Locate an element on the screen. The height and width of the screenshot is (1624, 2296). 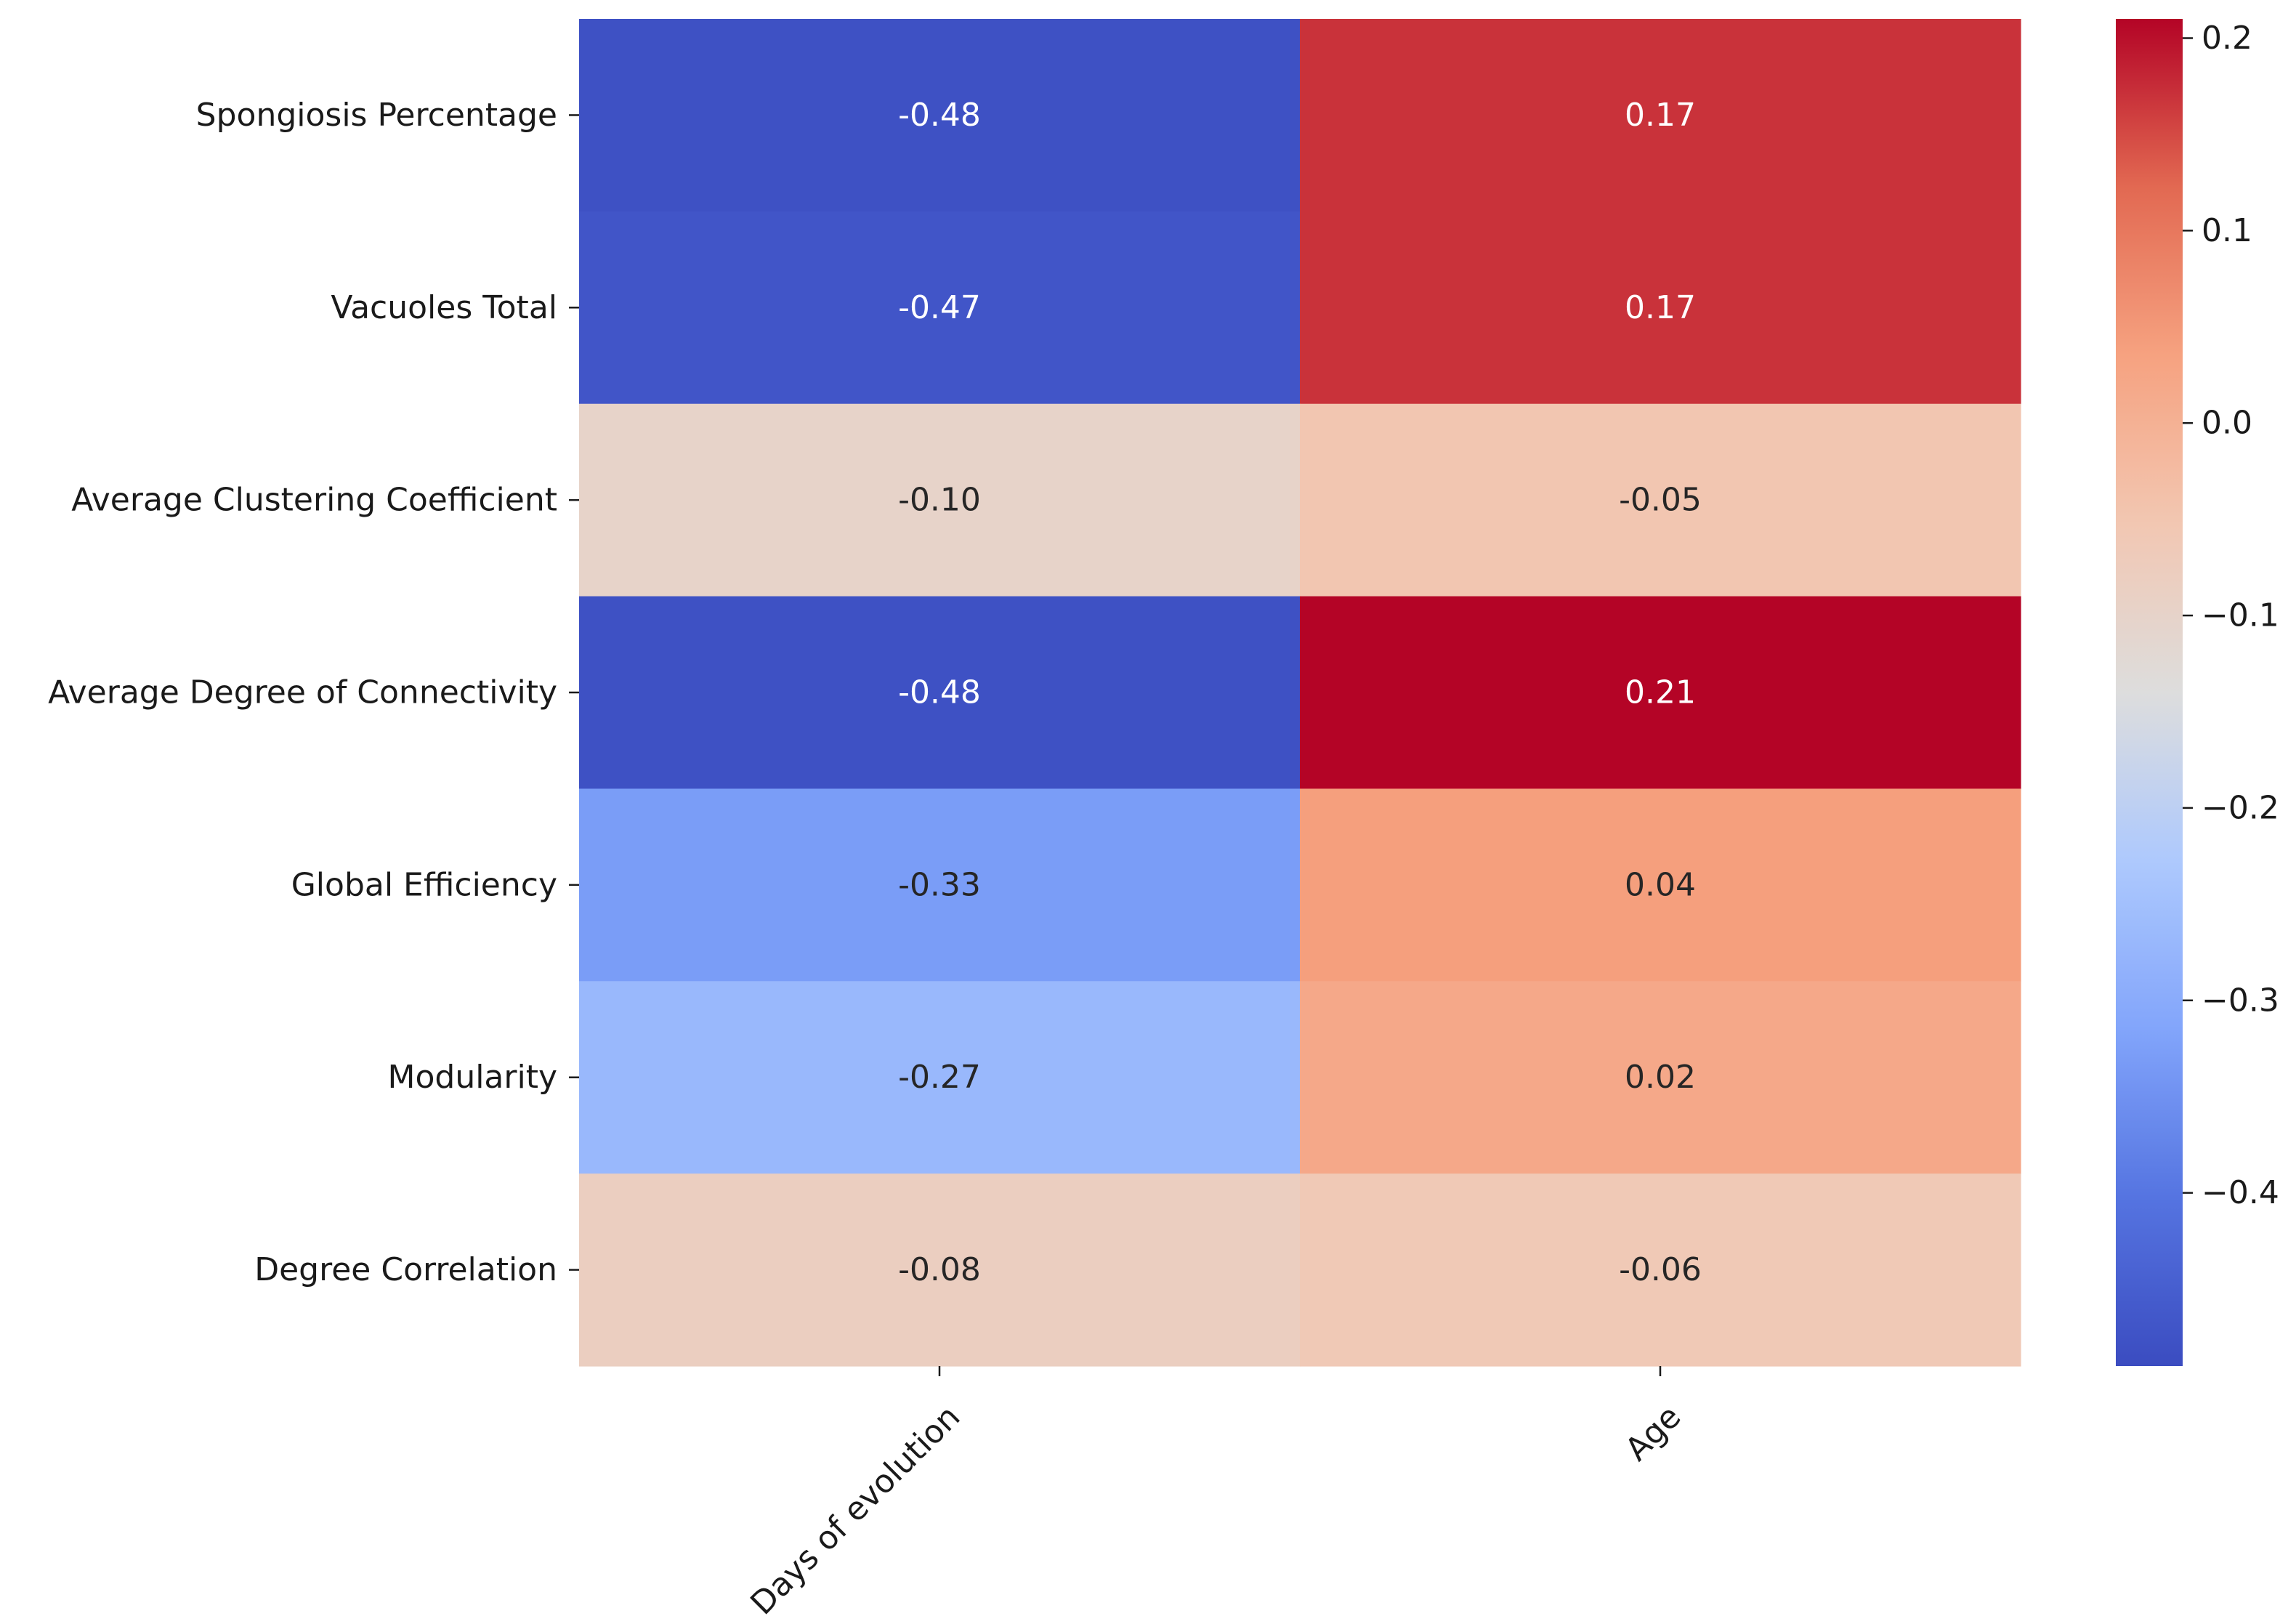
colorbar: 0.2 0.1 0.0 −0.1 −0.2 −0.3 −0.4 is located at coordinates (2197, 692).